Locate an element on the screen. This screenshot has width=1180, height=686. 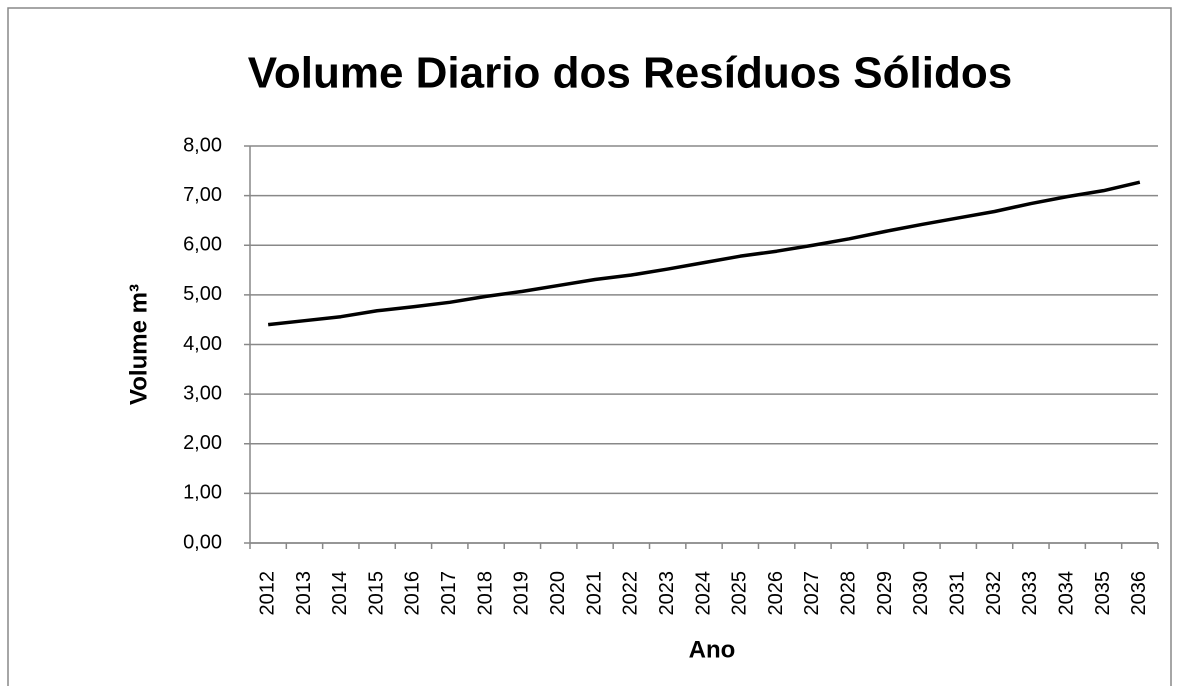
x-tick-label: 2032 is located at coordinates (994, 593).